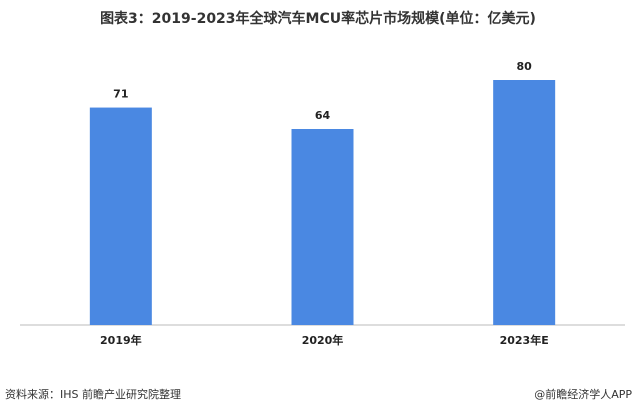  Describe the element at coordinates (323, 115) in the screenshot. I see `data-label: 64` at that location.